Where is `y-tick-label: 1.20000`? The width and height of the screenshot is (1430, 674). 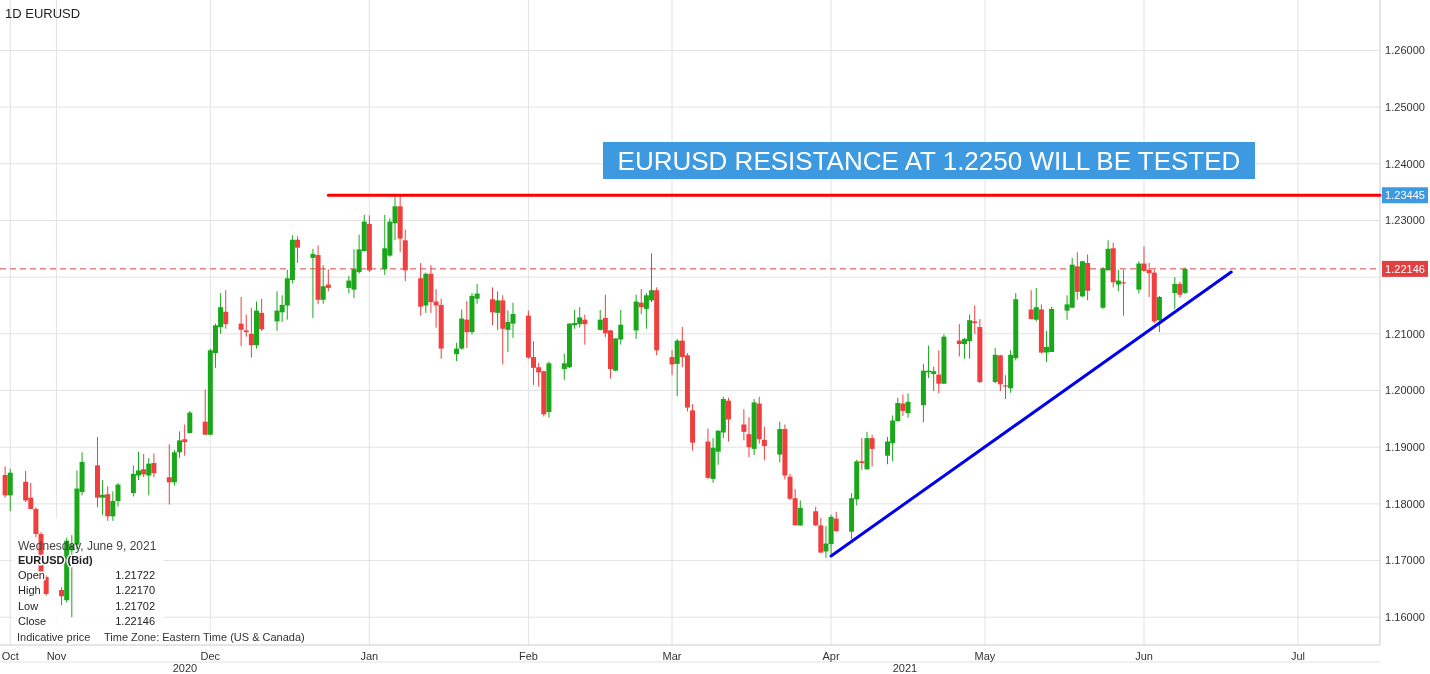
y-tick-label: 1.20000 is located at coordinates (1405, 390).